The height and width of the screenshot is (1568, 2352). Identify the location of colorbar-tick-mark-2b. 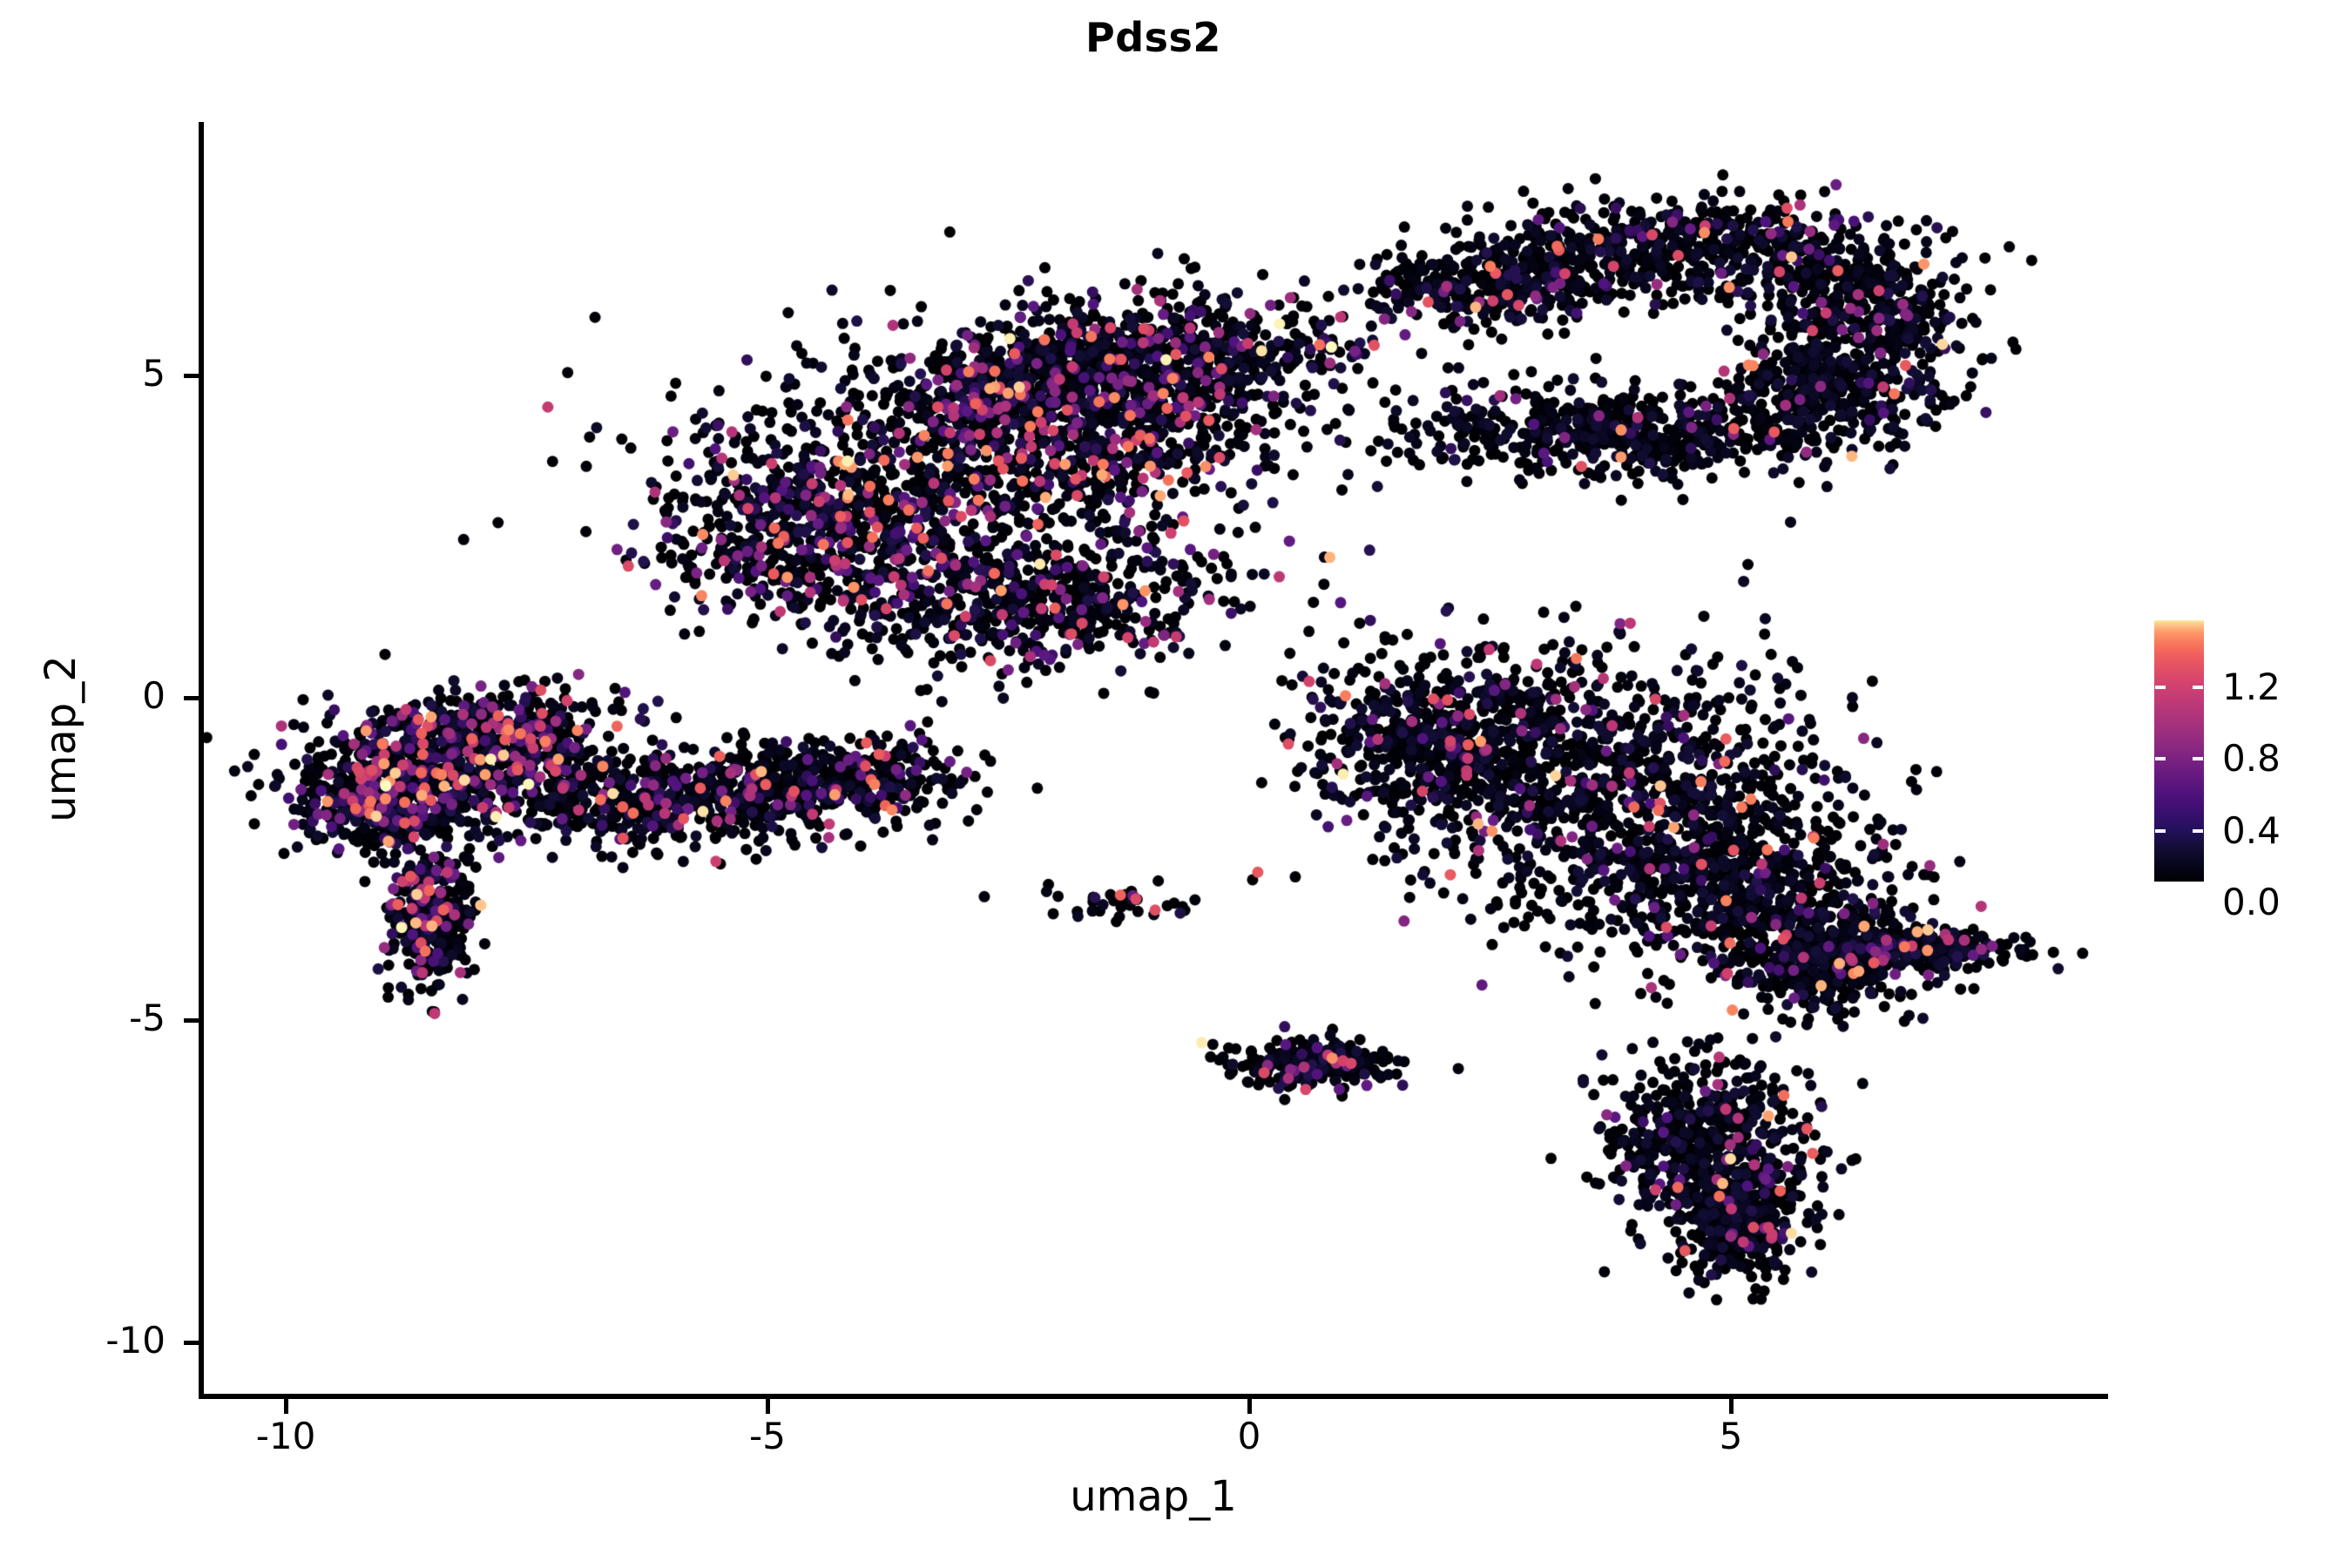
(2198, 831).